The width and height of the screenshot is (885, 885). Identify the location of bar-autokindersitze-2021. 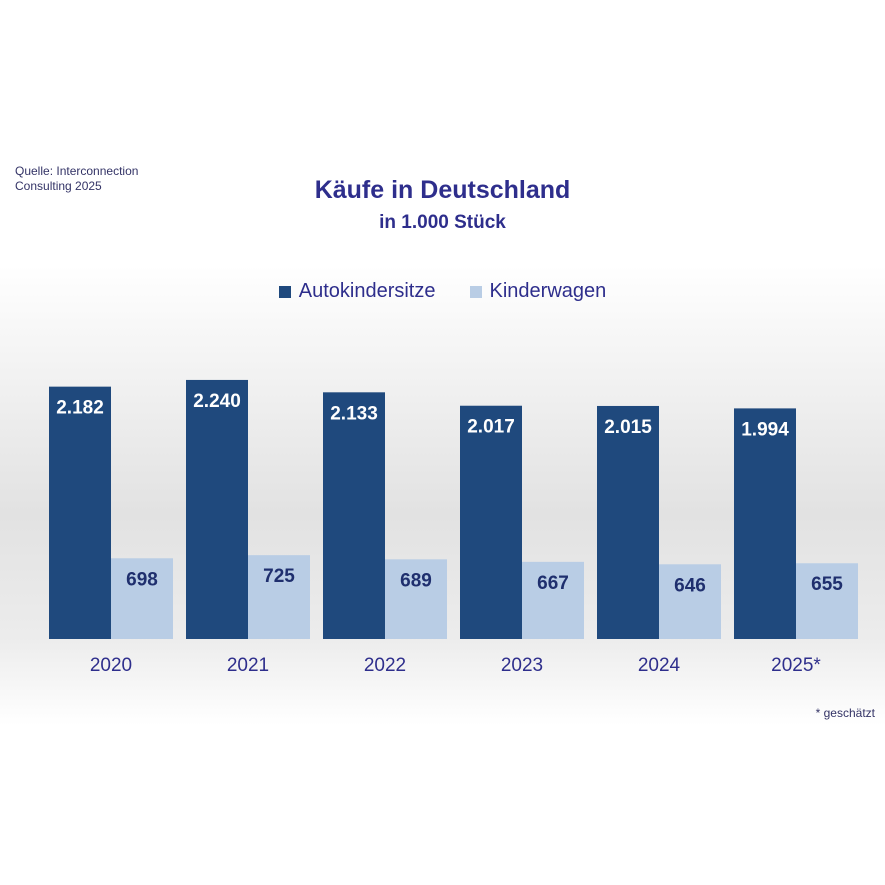
(217, 509).